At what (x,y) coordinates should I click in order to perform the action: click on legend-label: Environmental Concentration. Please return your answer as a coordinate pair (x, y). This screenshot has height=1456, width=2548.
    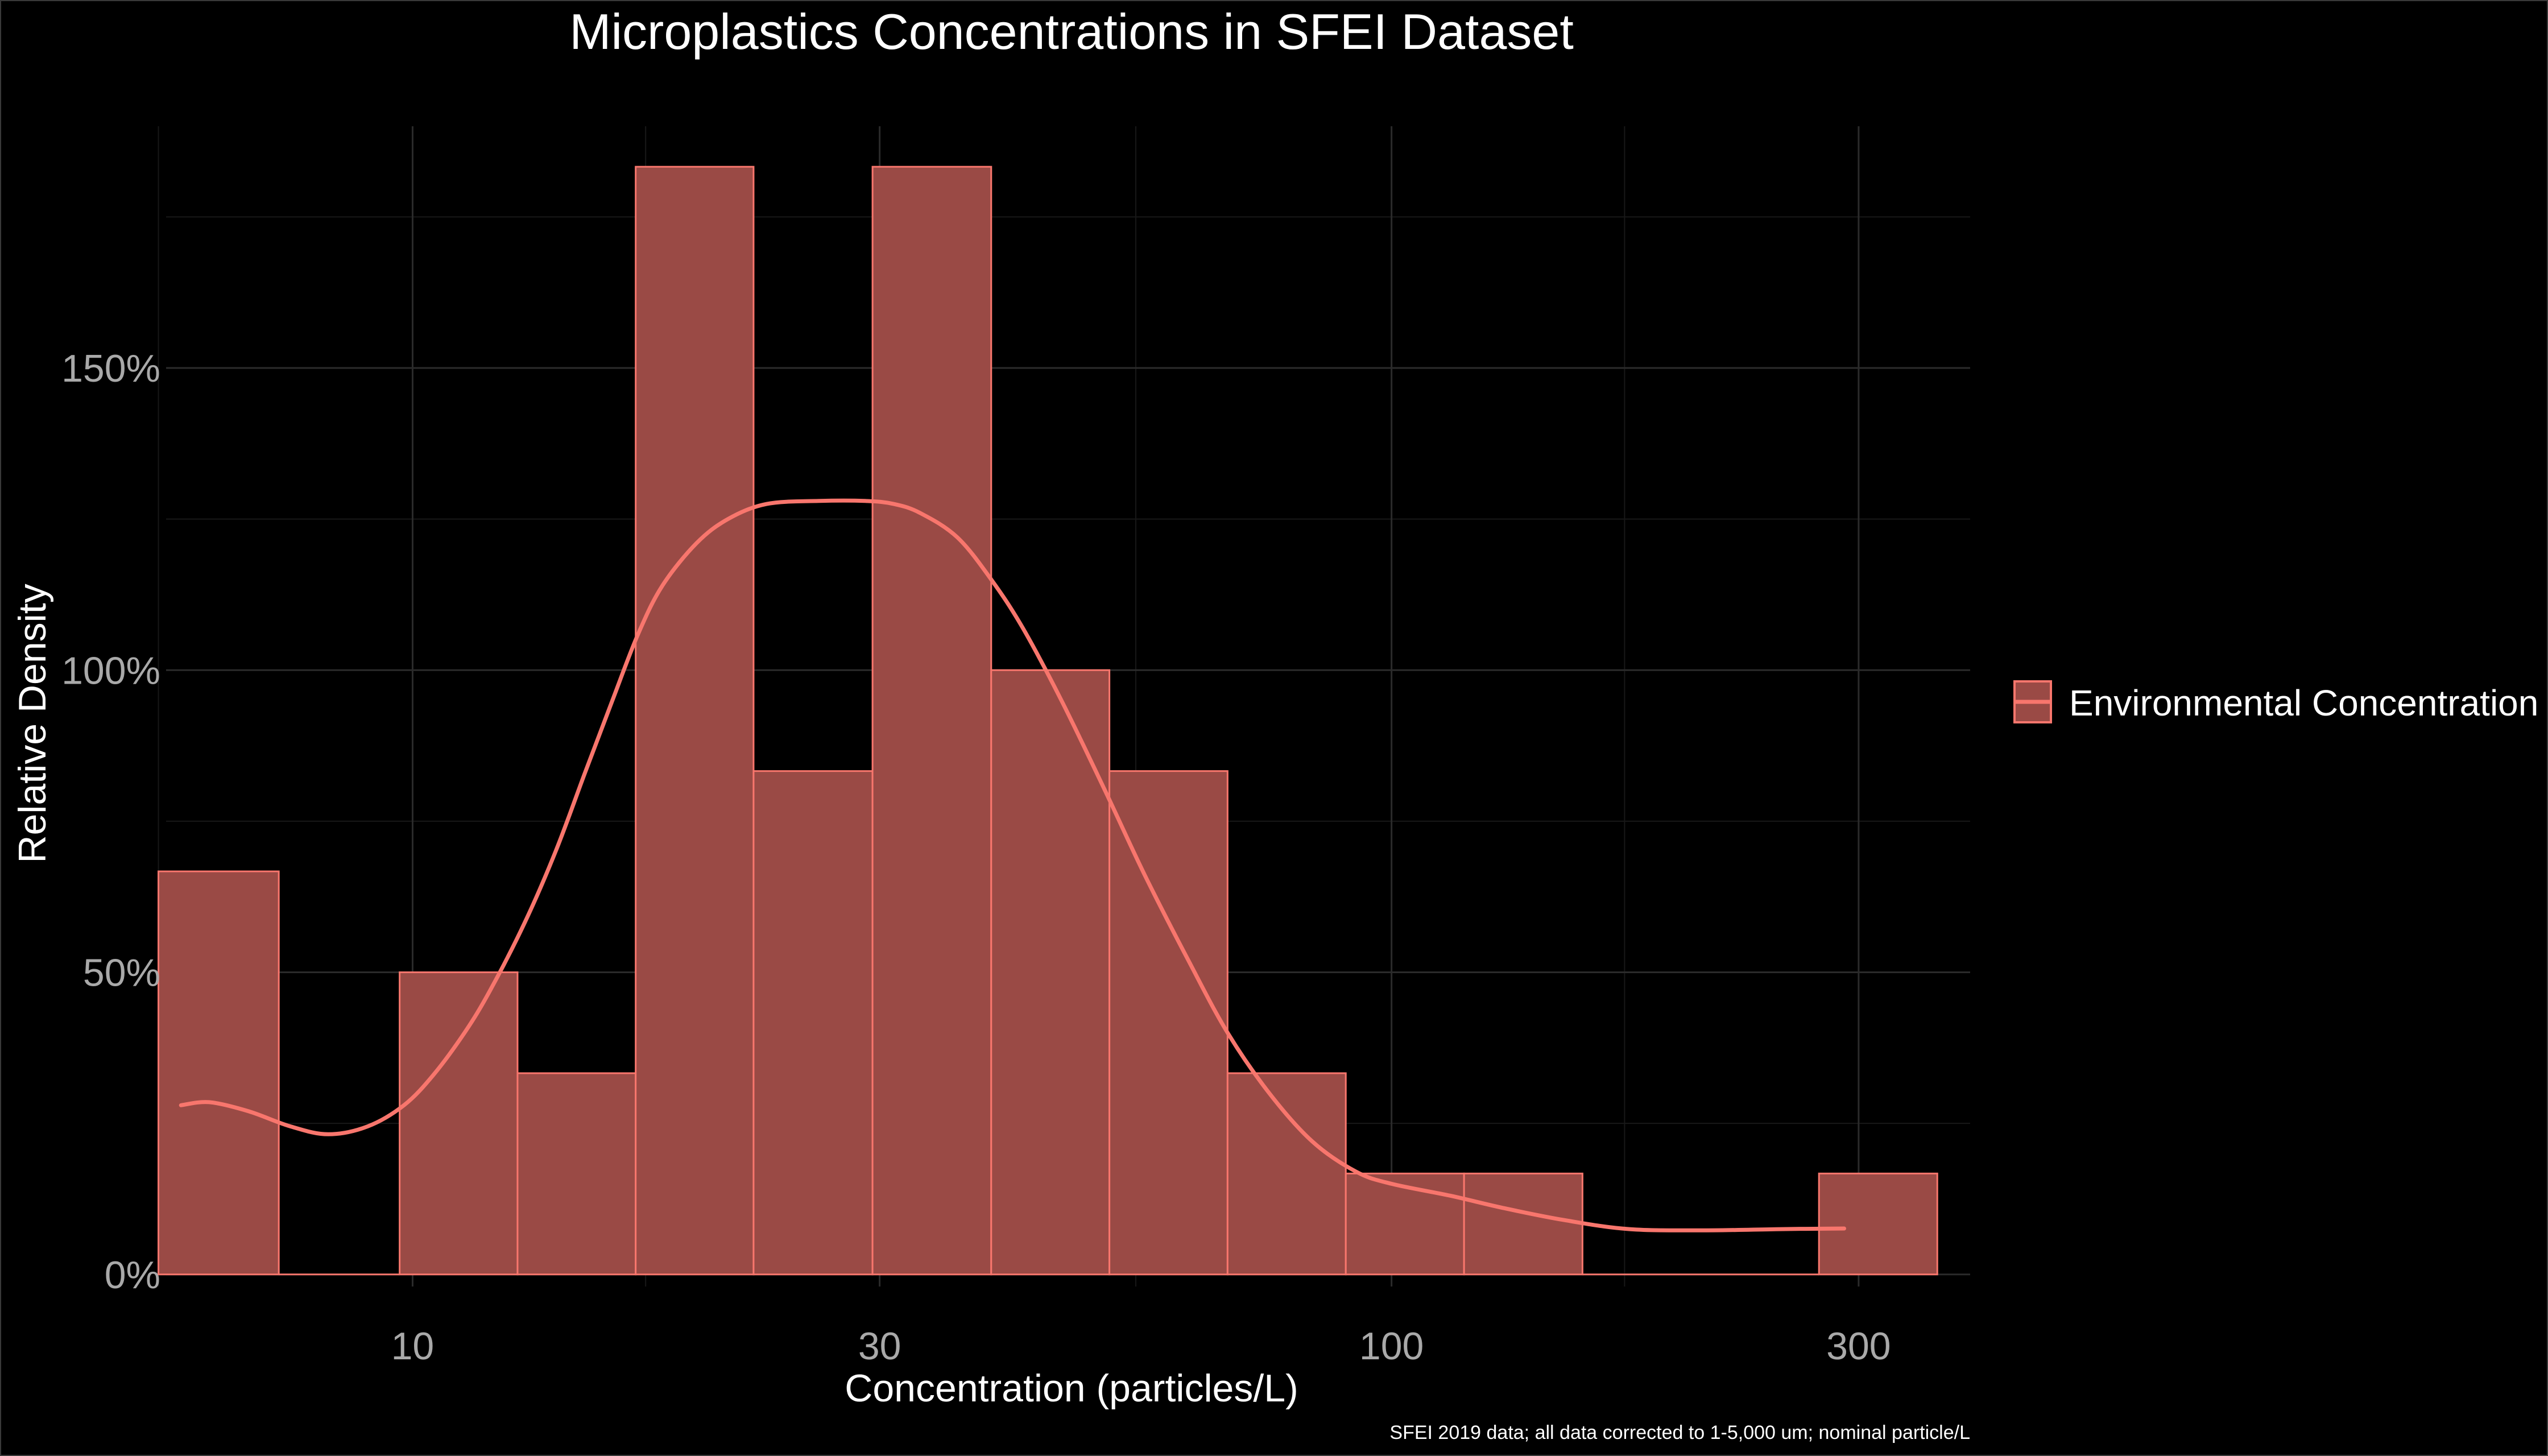
    Looking at the image, I should click on (2303, 702).